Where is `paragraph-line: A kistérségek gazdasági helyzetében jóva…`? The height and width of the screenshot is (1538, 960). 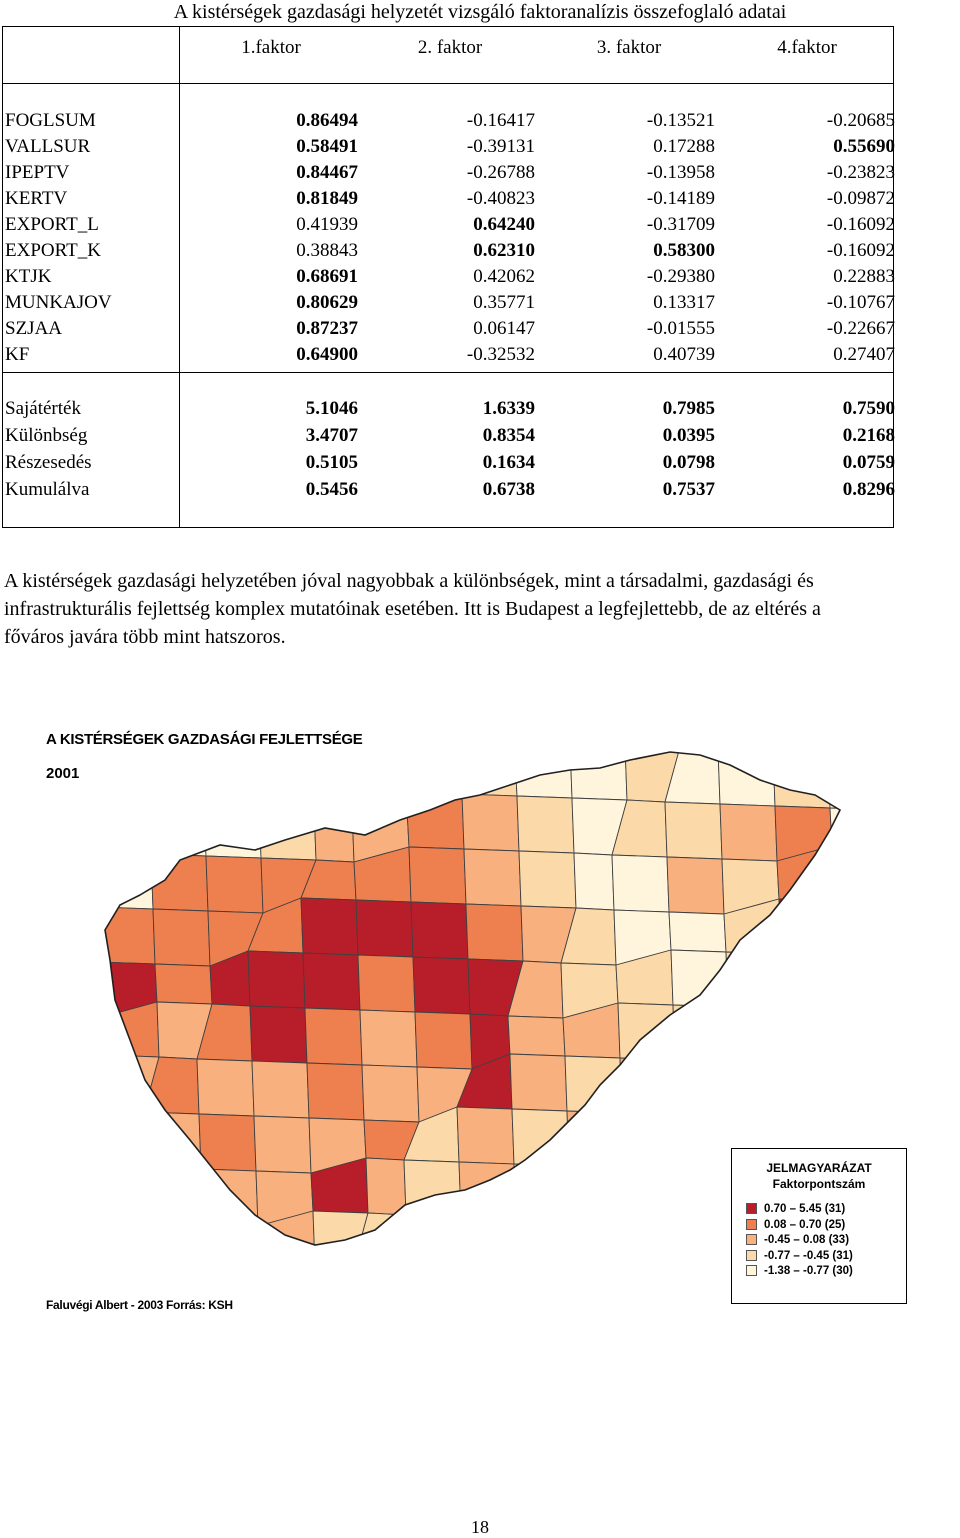
paragraph-line: A kistérségek gazdasági helyzetében jóva… is located at coordinates (409, 581).